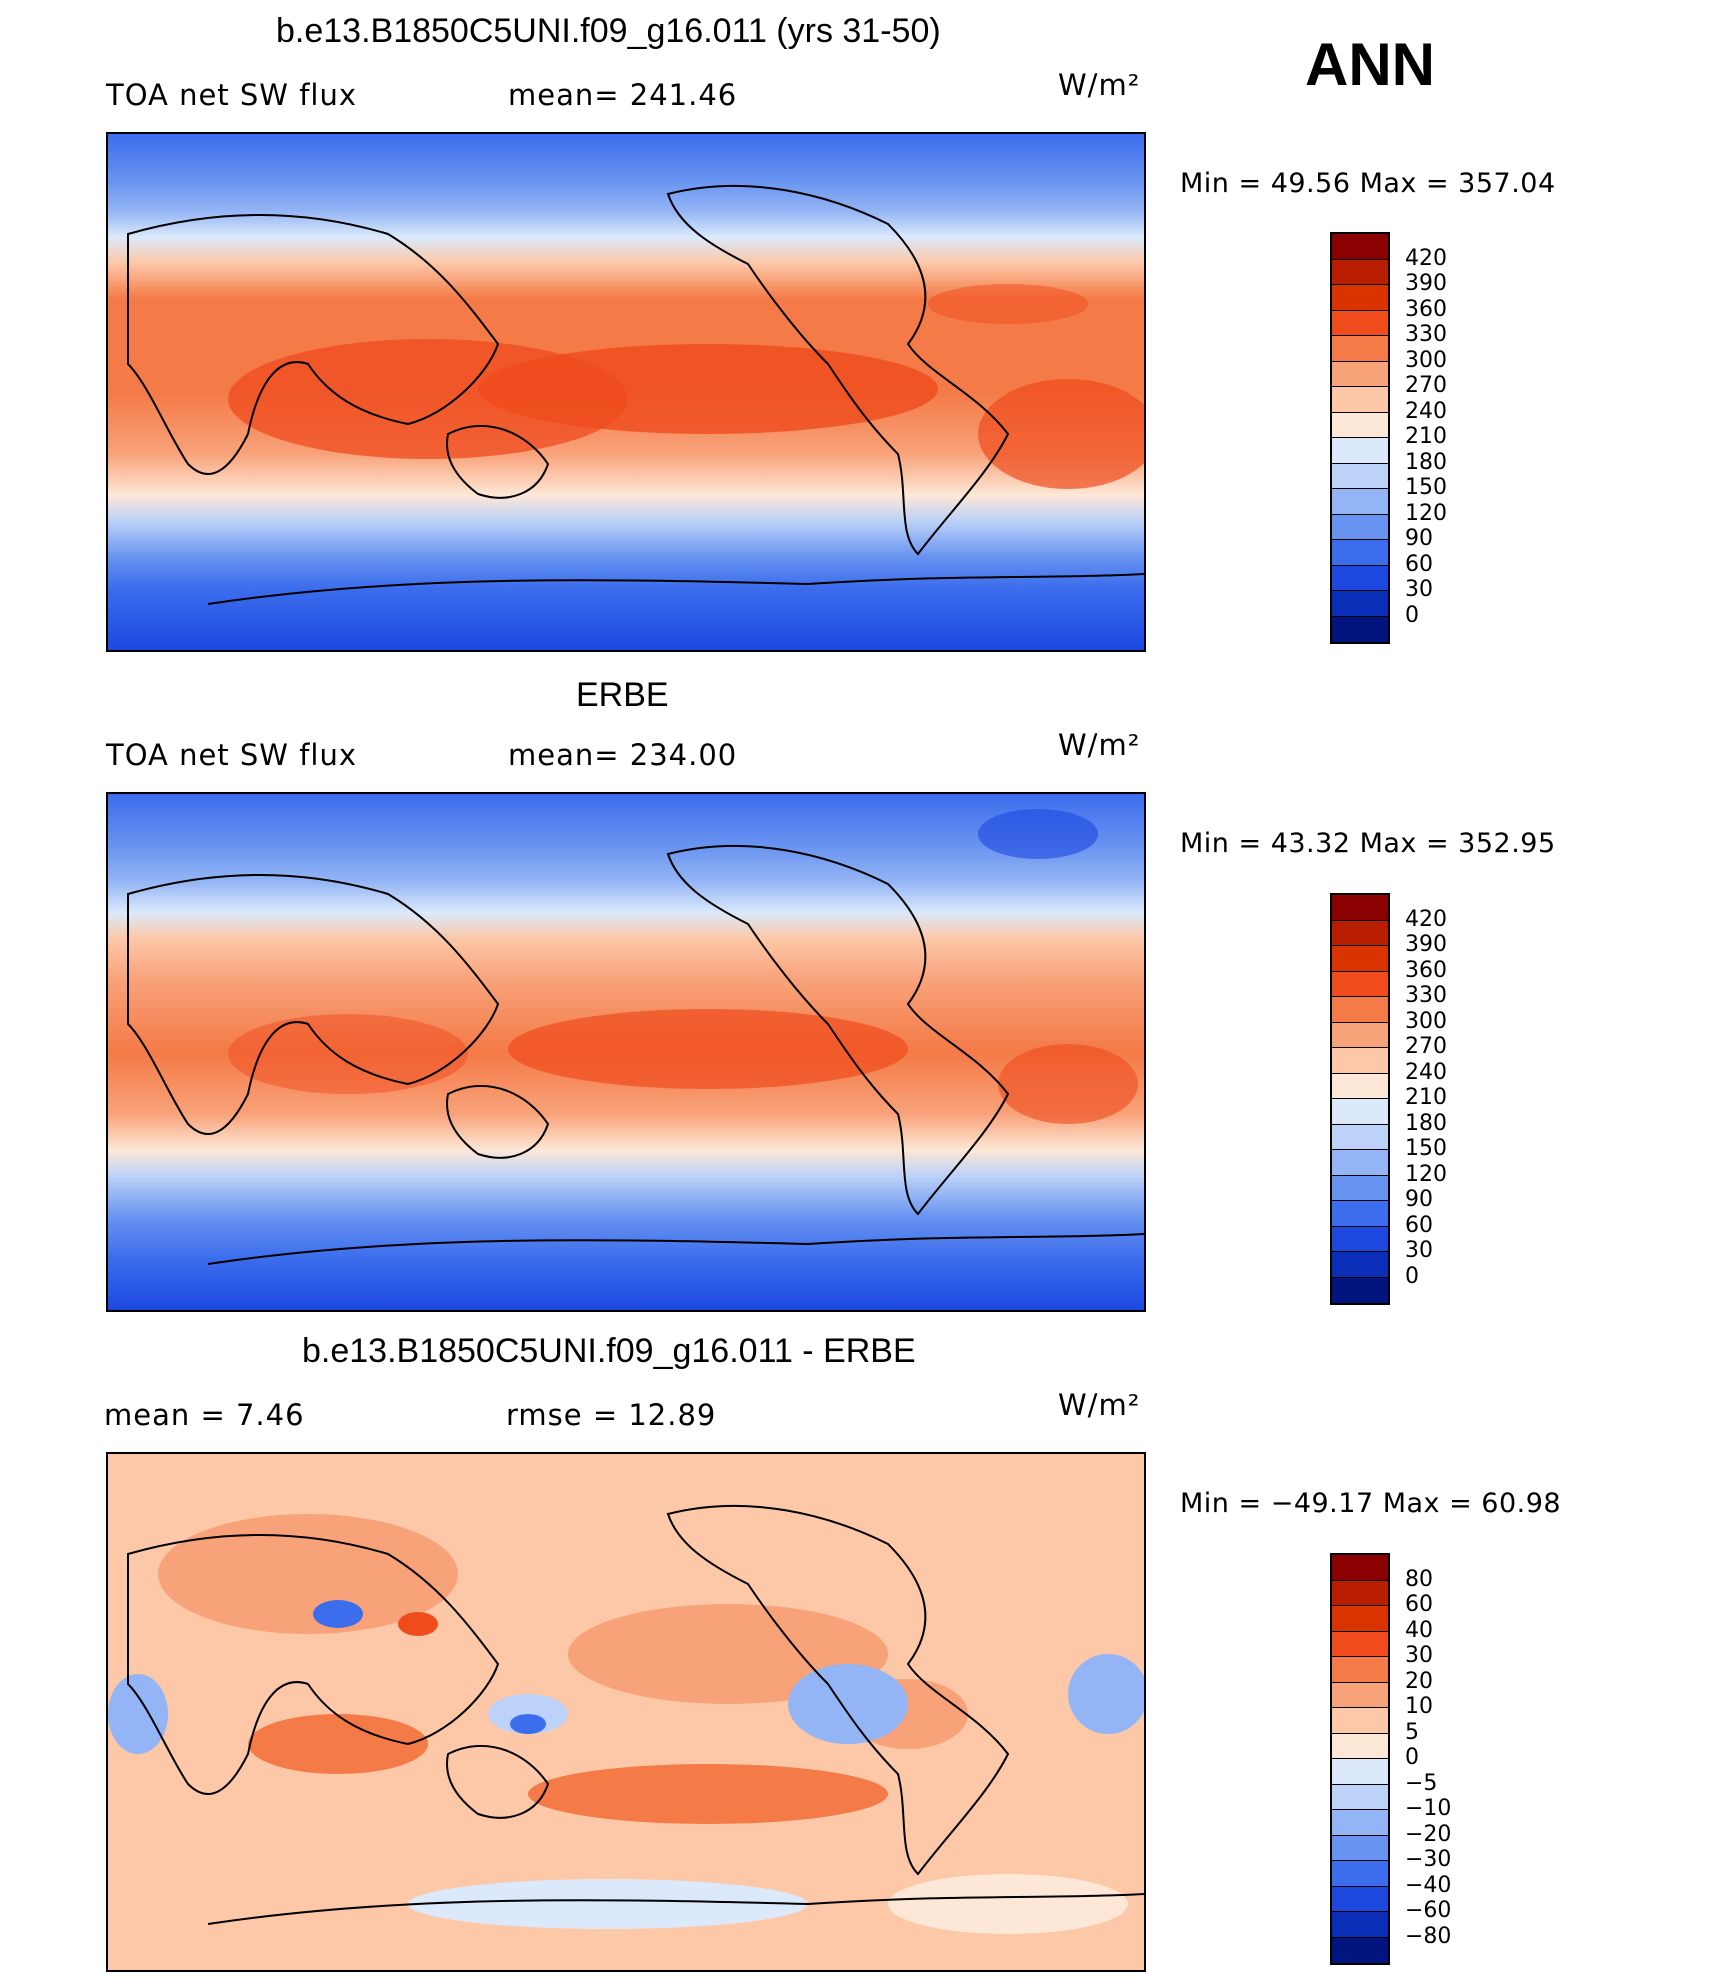 Image resolution: width=1710 pixels, height=1979 pixels. Describe the element at coordinates (608, 31) in the screenshot. I see `panel-1-title: b.e13.B1850C5UNI.f09_g16.011 (yrs 31-50)` at that location.